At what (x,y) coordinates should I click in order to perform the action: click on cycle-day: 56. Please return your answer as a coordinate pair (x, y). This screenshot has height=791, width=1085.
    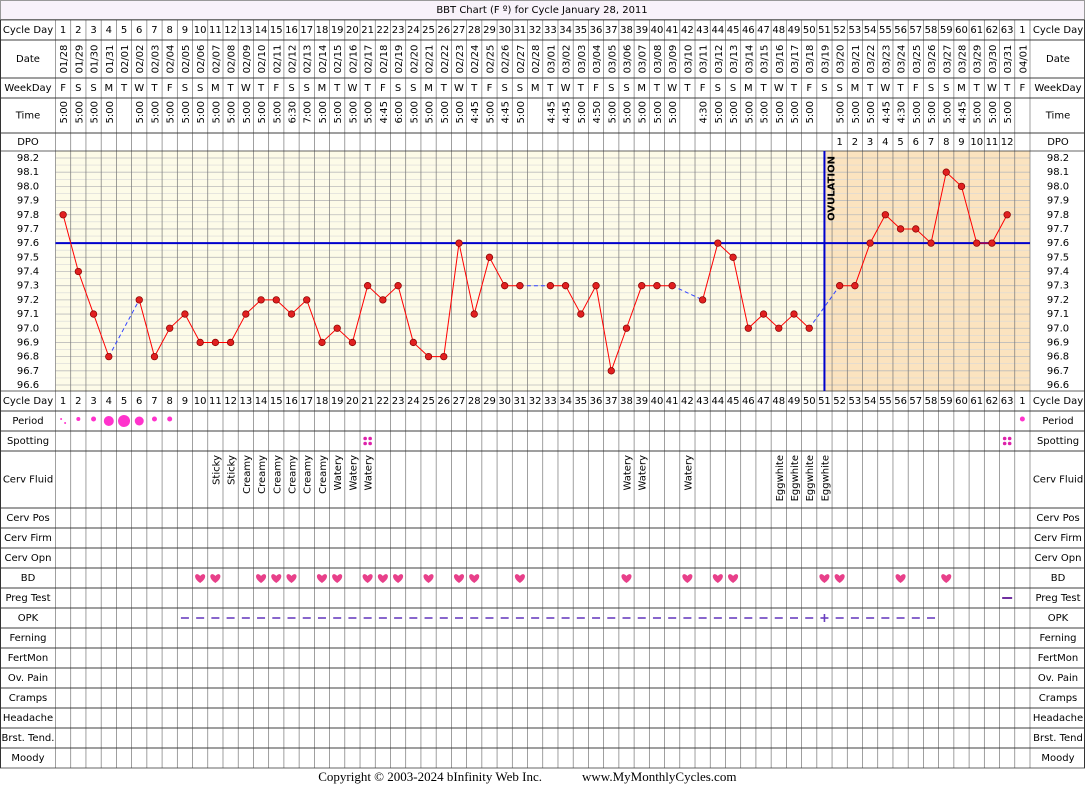
    Looking at the image, I should click on (900, 30).